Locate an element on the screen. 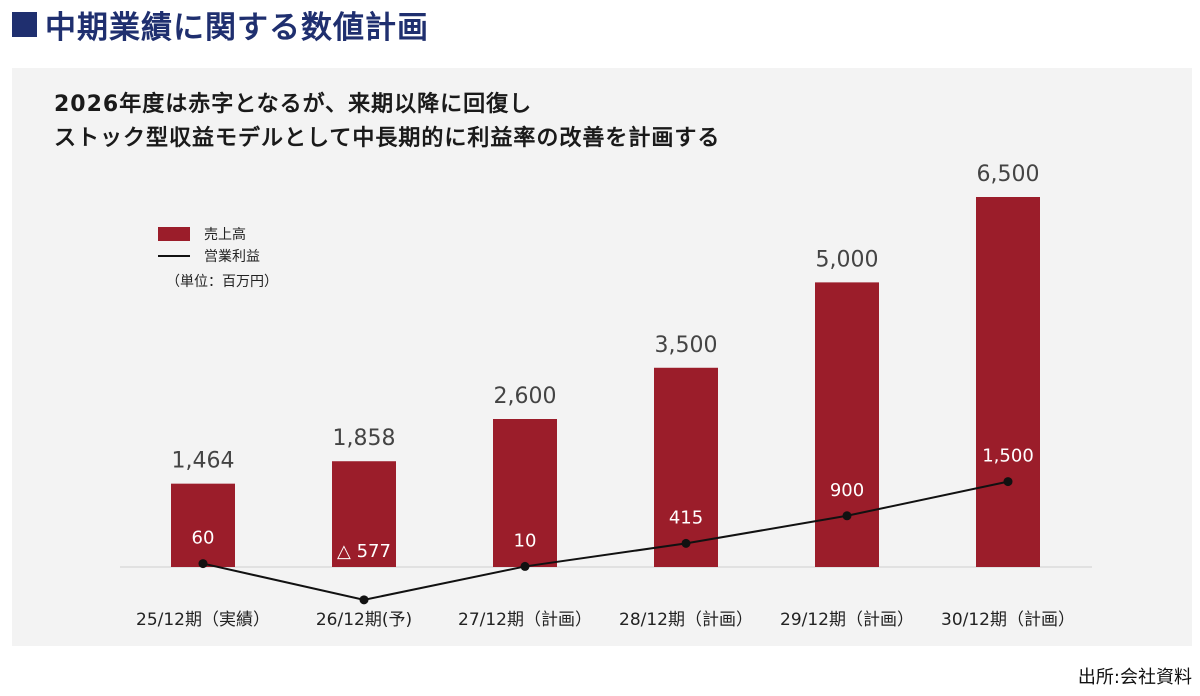 This screenshot has height=696, width=1200. bar-value-label: 1,858 is located at coordinates (364, 438).